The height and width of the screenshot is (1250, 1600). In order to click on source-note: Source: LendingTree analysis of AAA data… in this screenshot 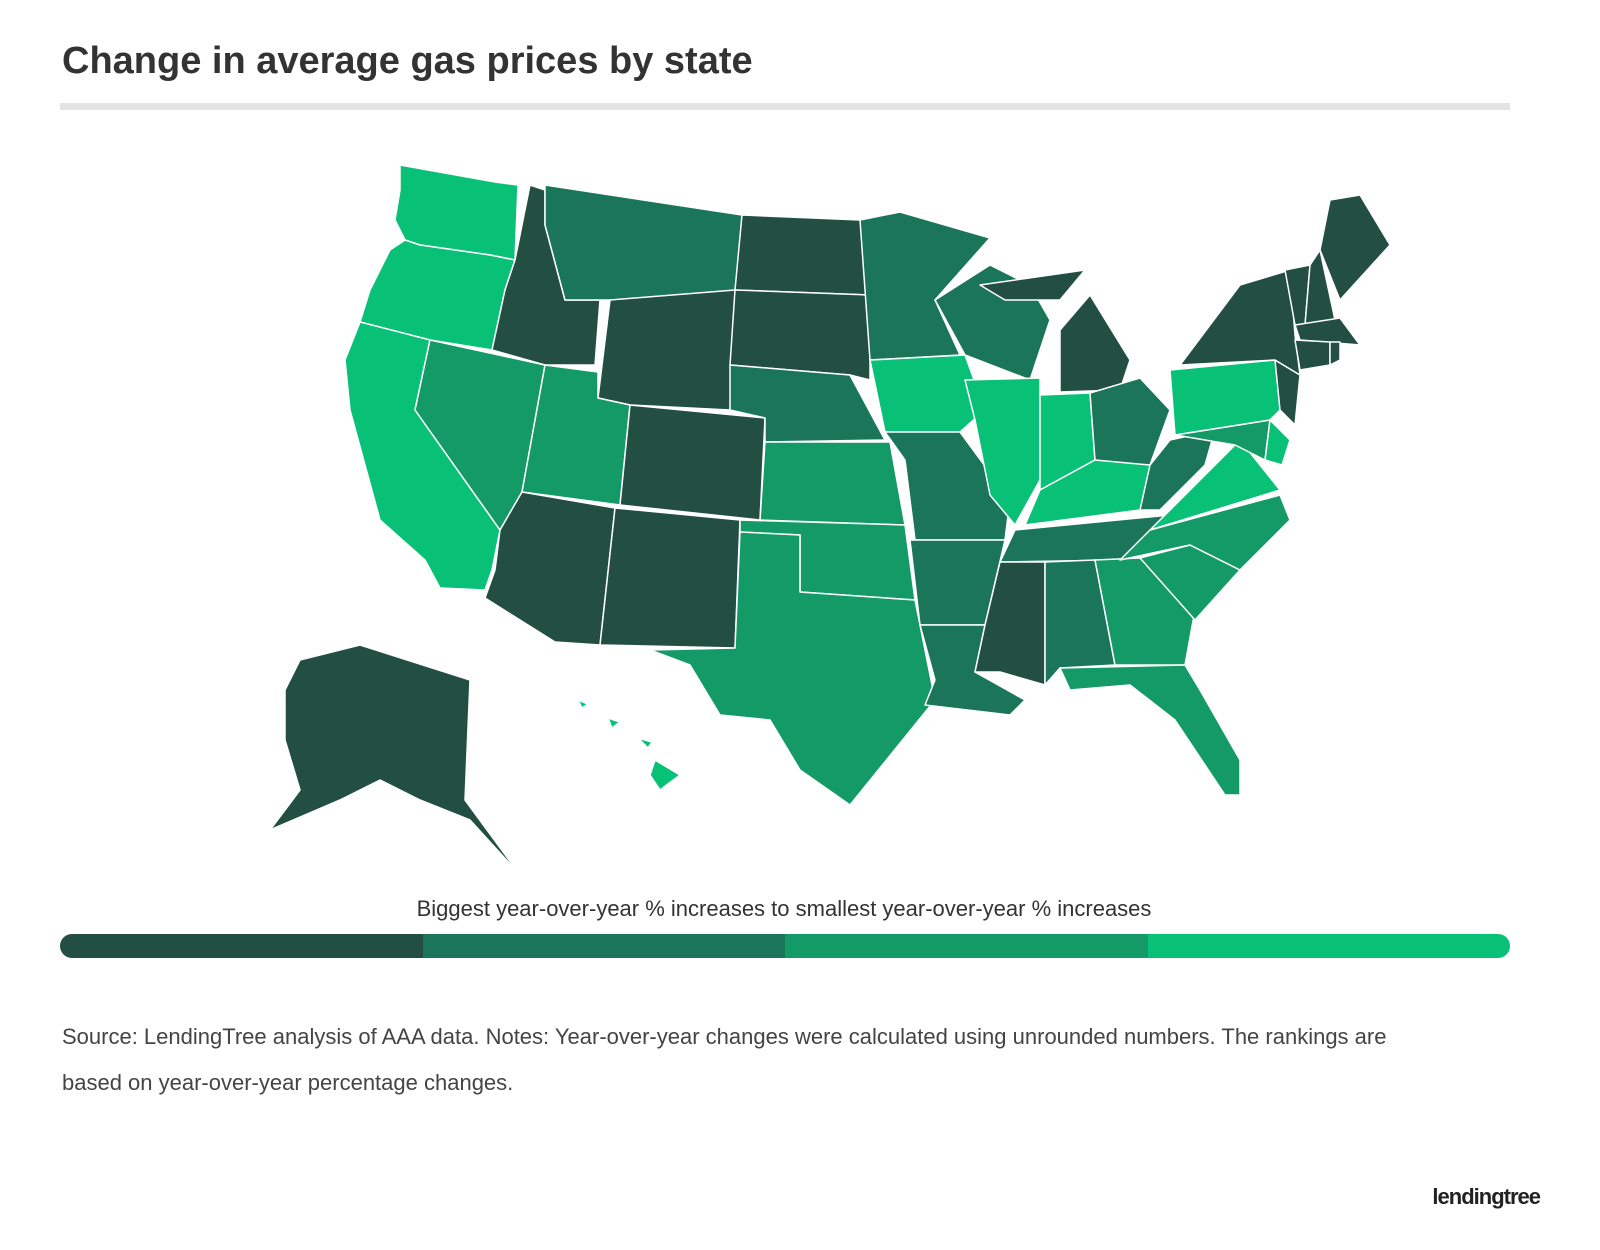, I will do `click(724, 1059)`.